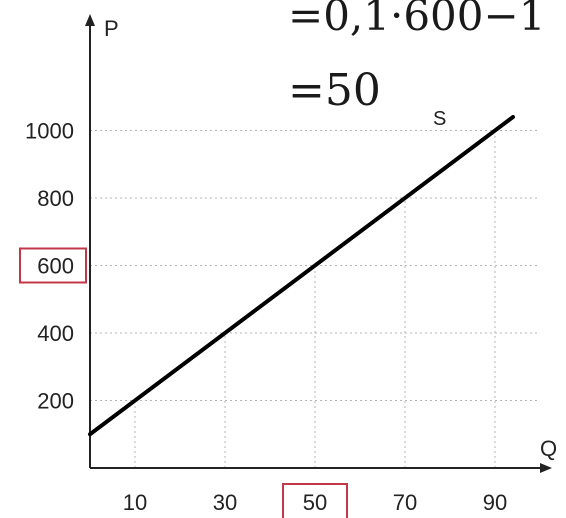 The image size is (566, 518). What do you see at coordinates (548, 448) in the screenshot?
I see `x-axis-label: Q` at bounding box center [548, 448].